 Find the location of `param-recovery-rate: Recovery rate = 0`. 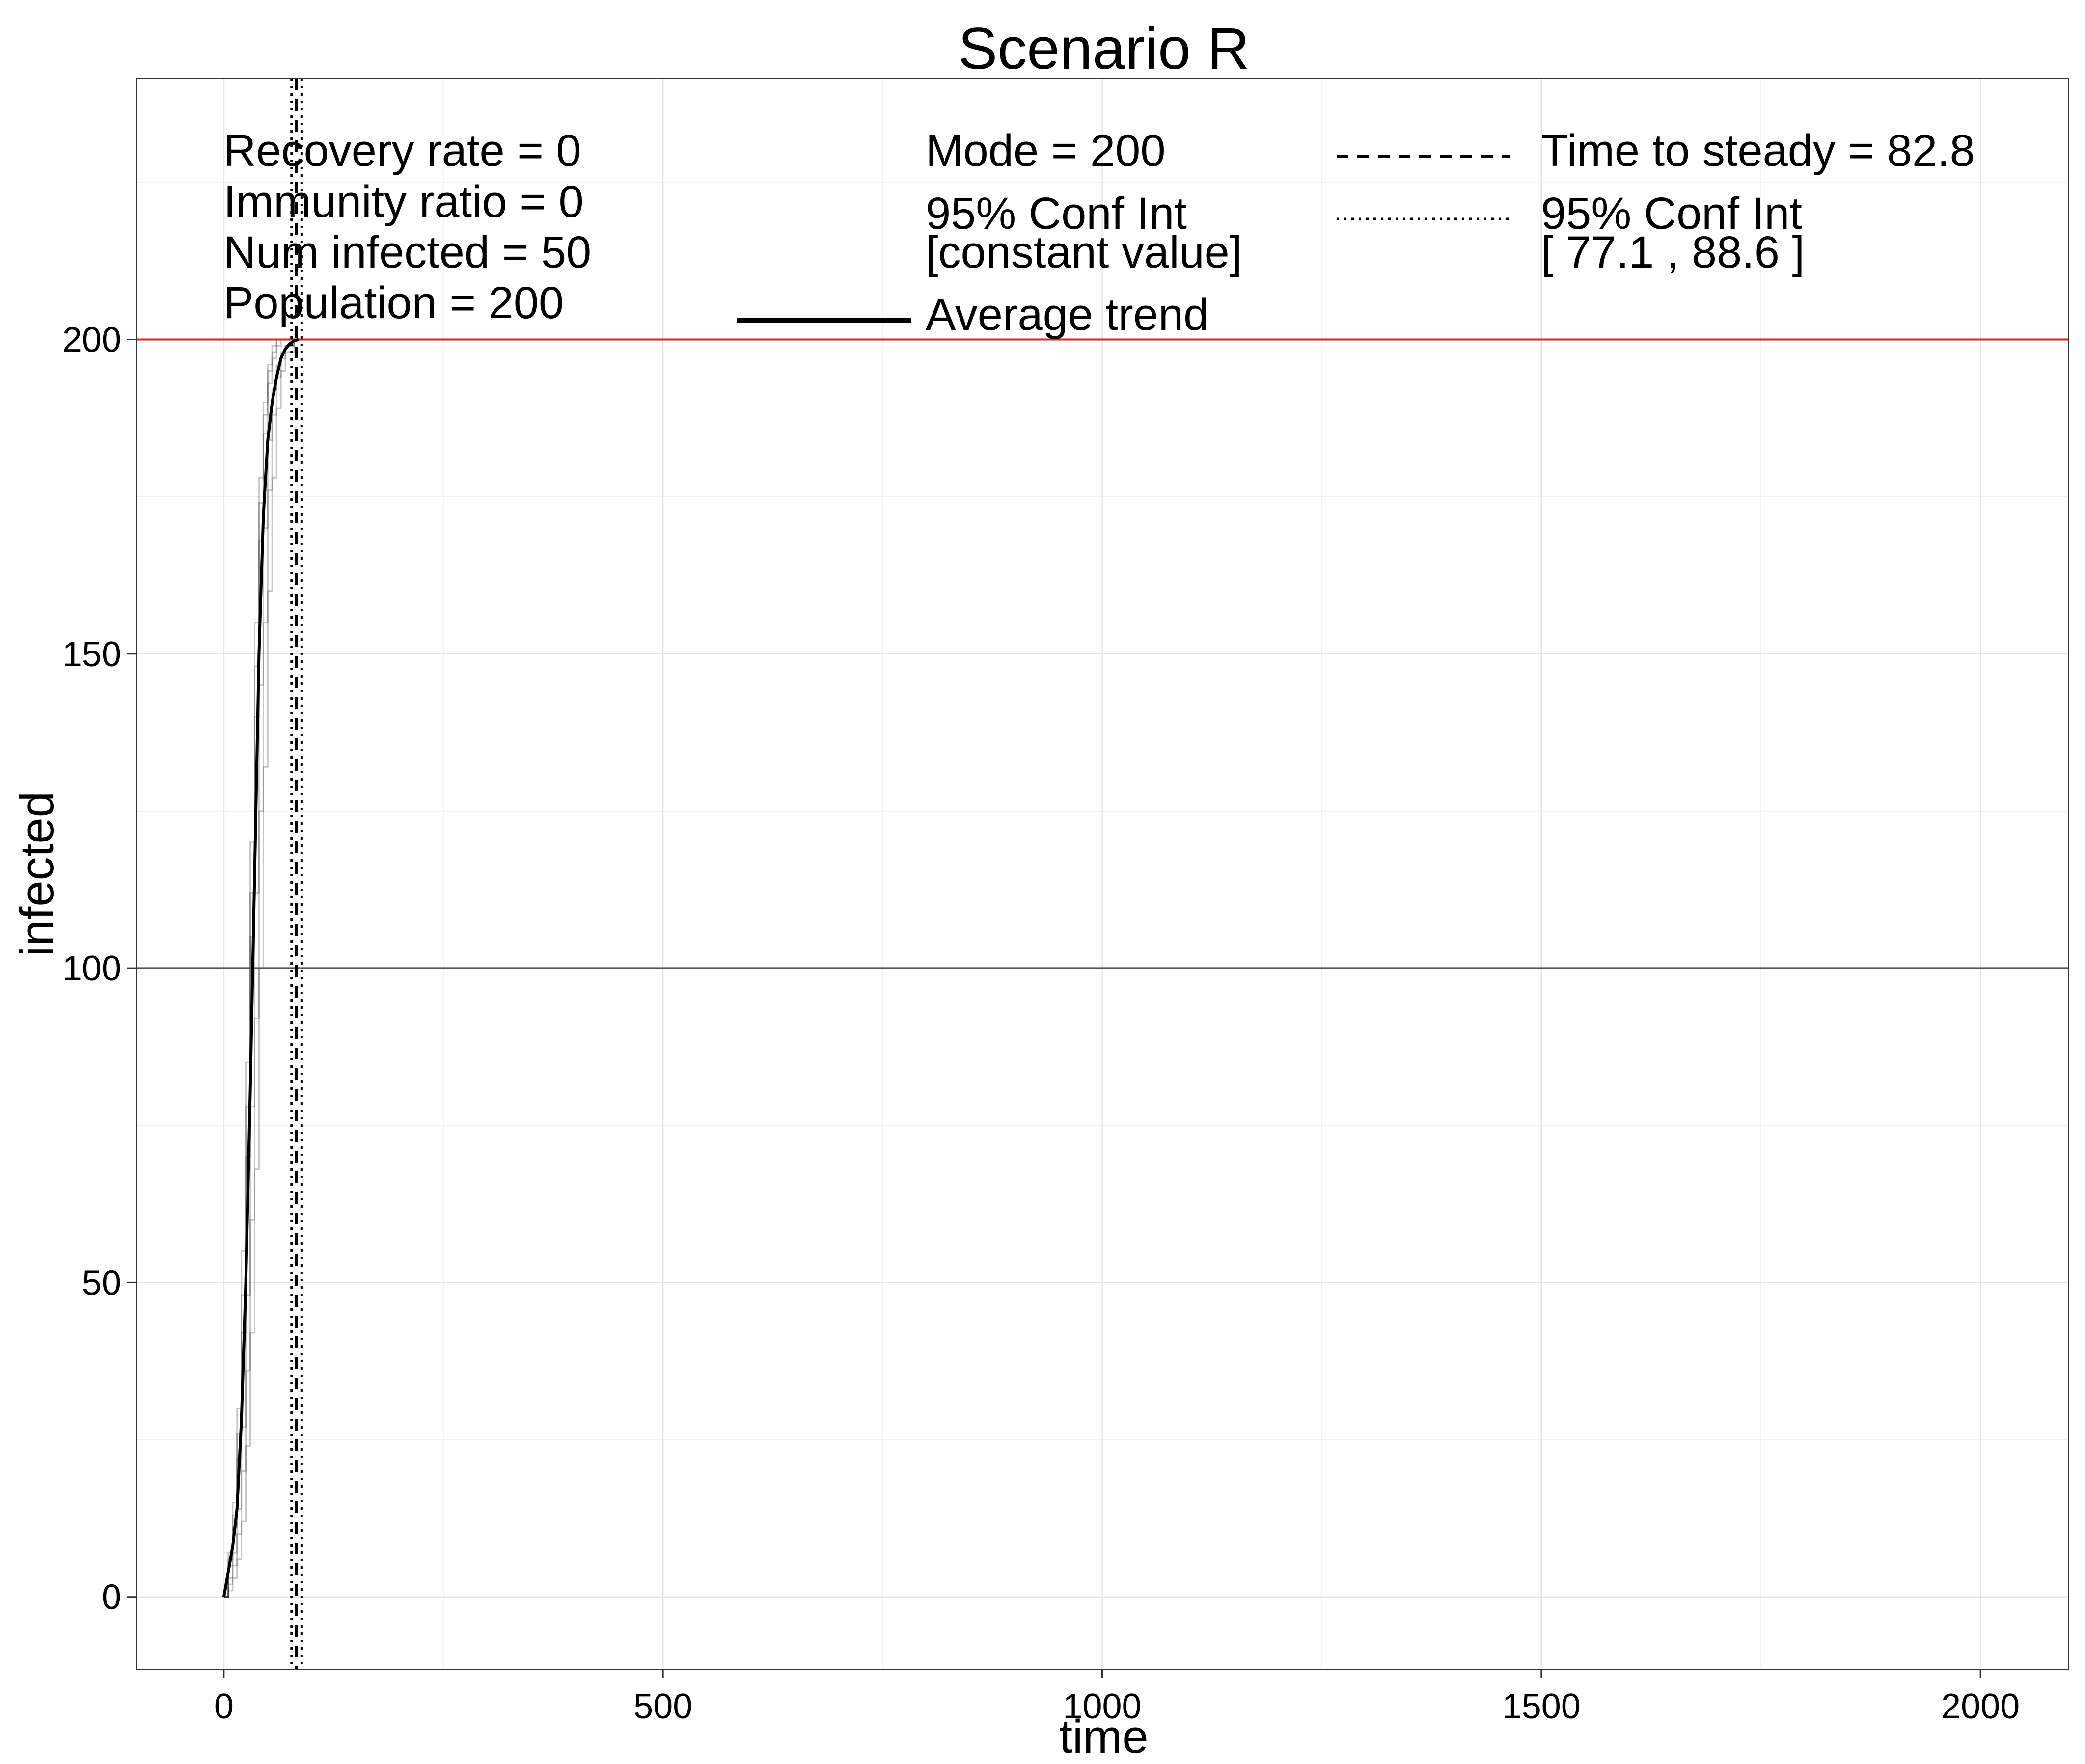

param-recovery-rate: Recovery rate = 0 is located at coordinates (402, 151).